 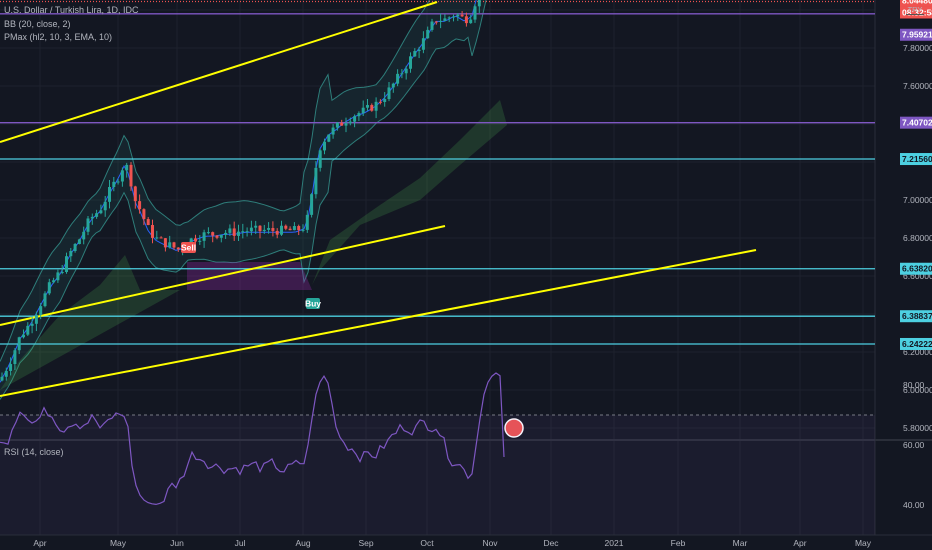 What do you see at coordinates (252, 439) in the screenshot?
I see `rsi-line` at bounding box center [252, 439].